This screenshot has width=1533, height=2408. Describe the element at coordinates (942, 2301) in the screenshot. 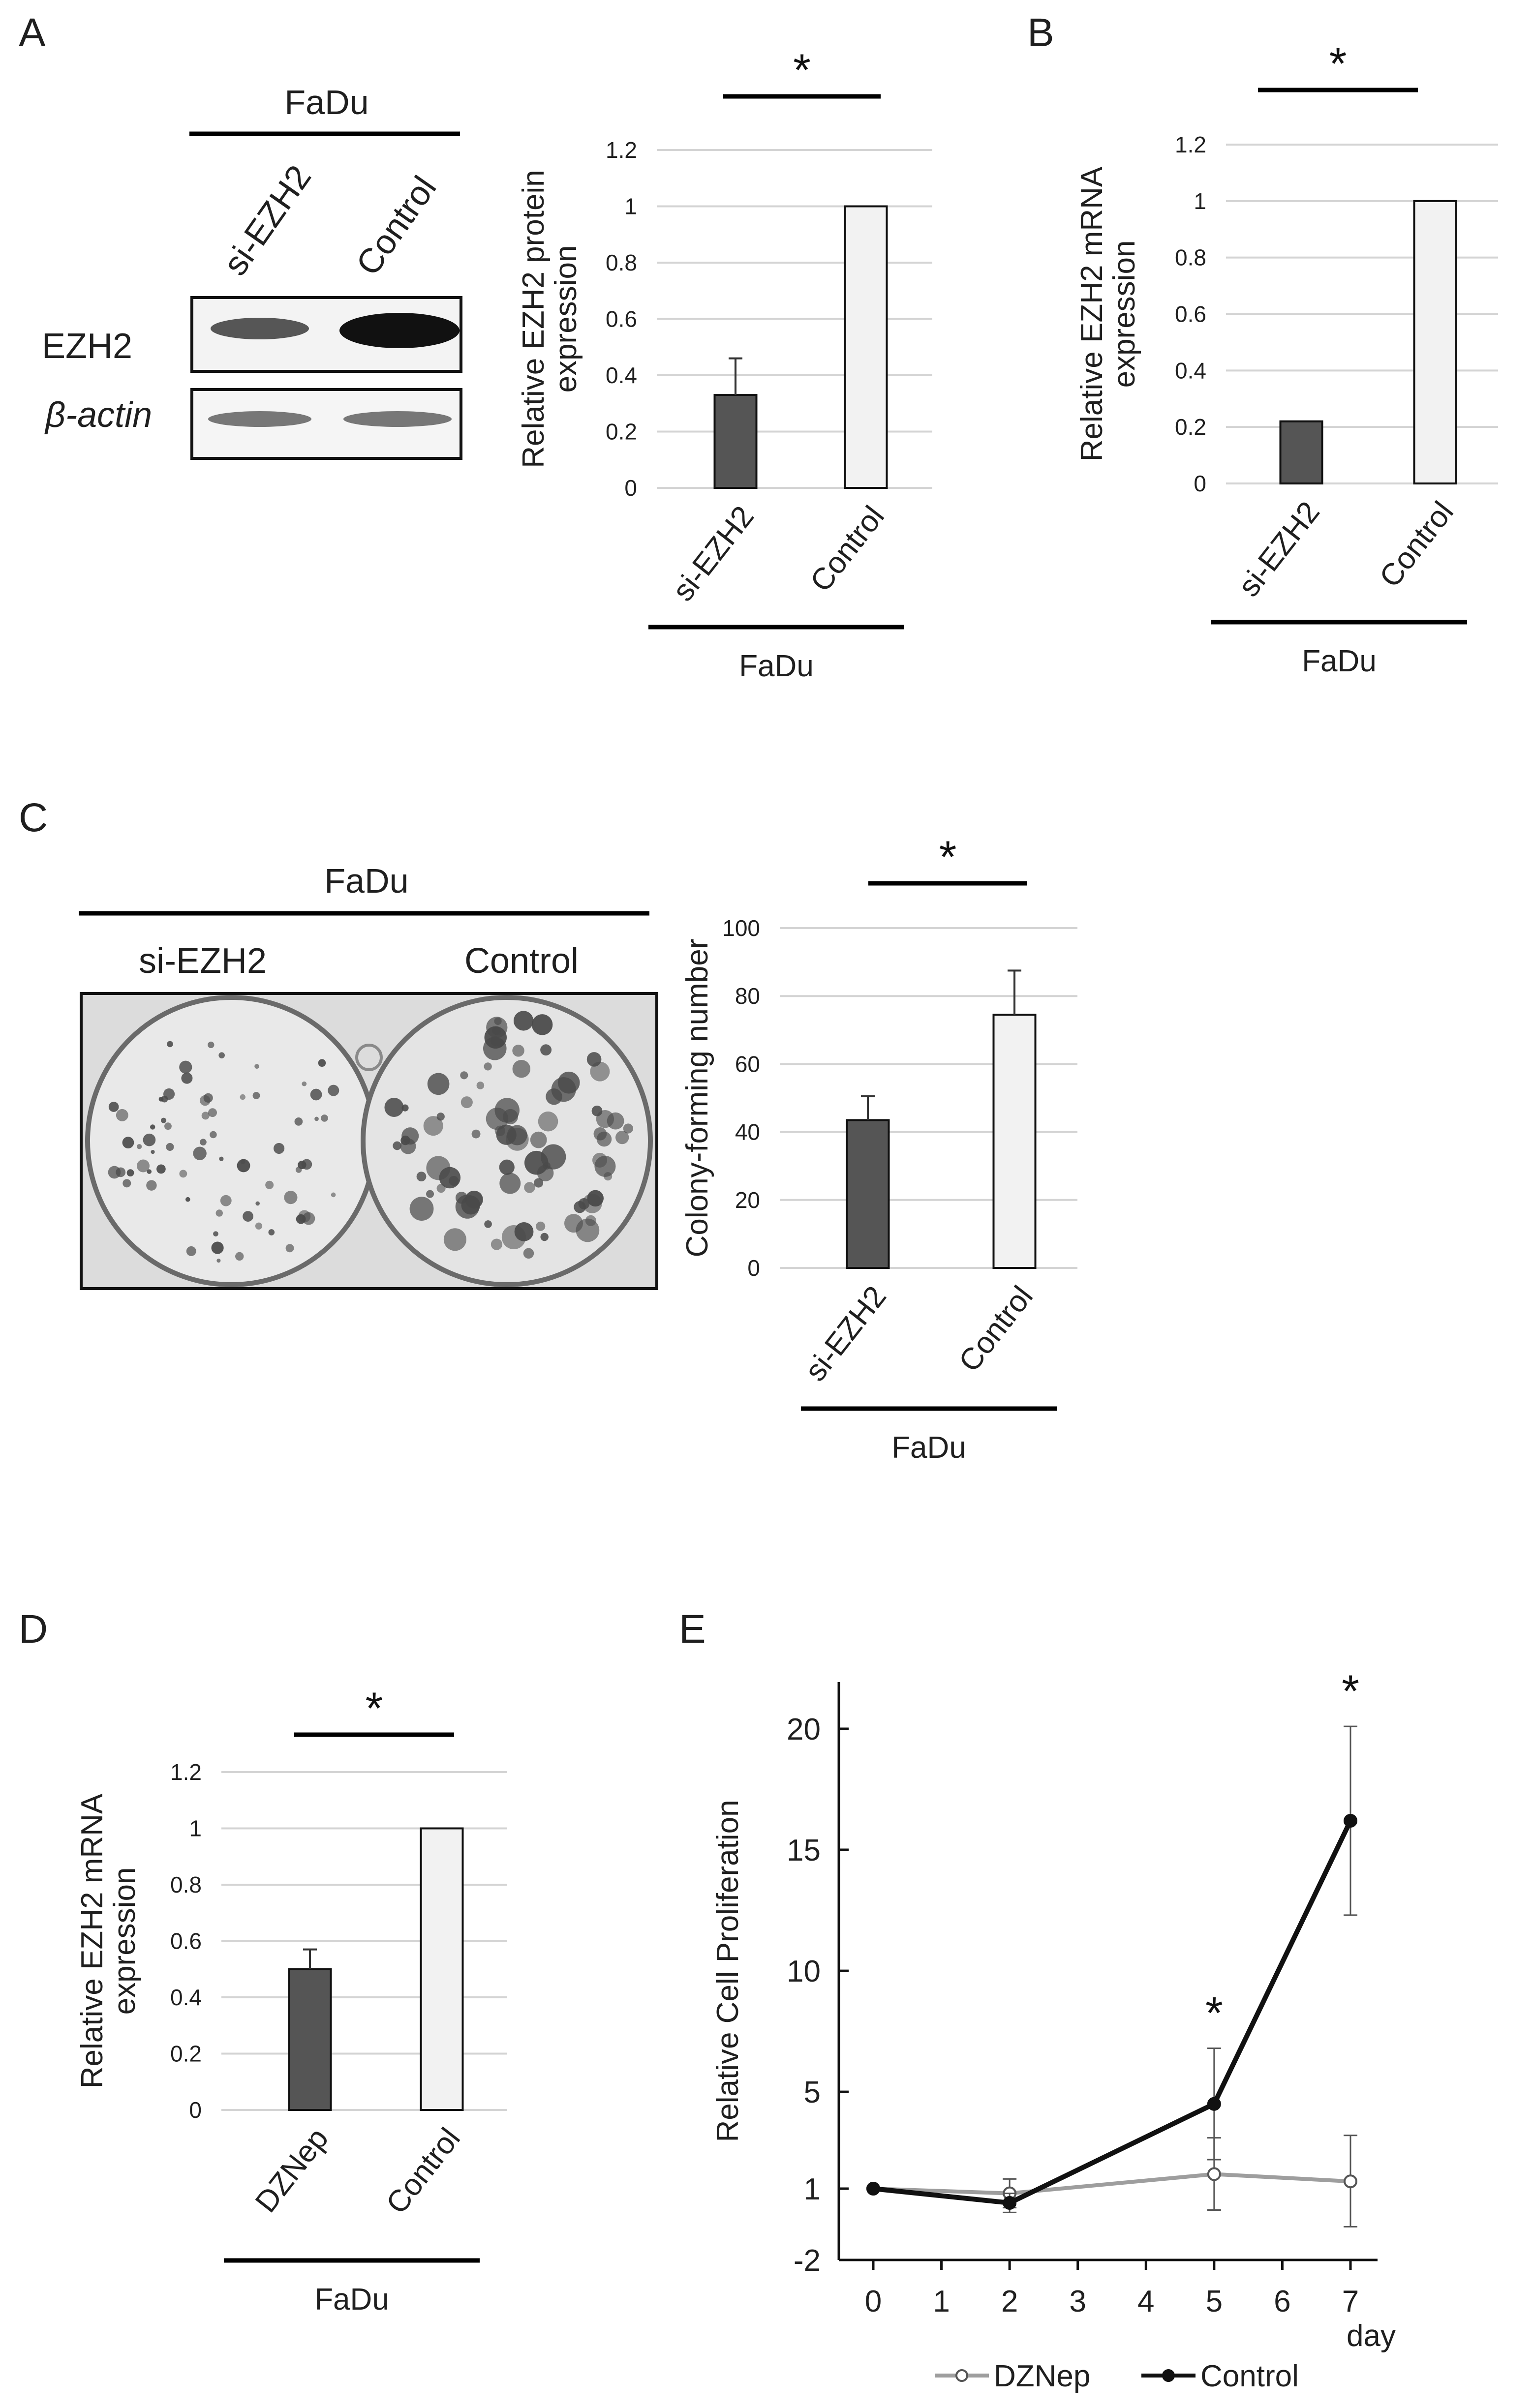

I see `x-tick-label: 1` at that location.